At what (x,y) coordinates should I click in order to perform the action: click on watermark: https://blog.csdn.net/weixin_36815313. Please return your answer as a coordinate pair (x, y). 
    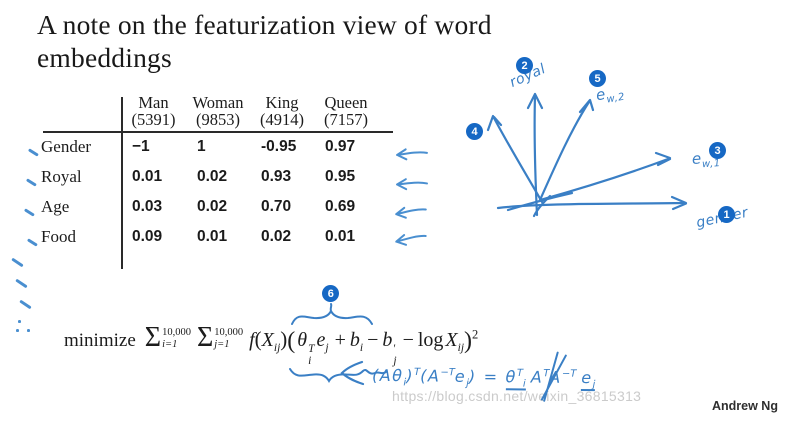
    Looking at the image, I should click on (517, 396).